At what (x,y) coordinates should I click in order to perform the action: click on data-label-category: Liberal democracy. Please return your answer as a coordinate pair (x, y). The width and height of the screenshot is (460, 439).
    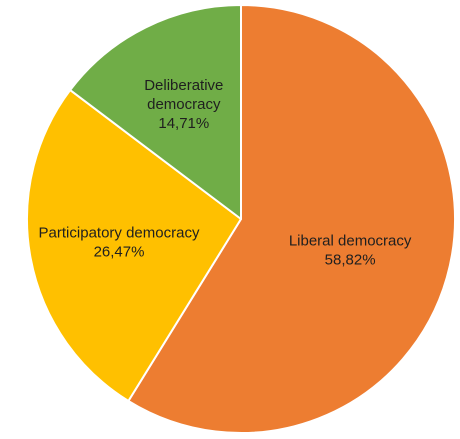
    Looking at the image, I should click on (350, 241).